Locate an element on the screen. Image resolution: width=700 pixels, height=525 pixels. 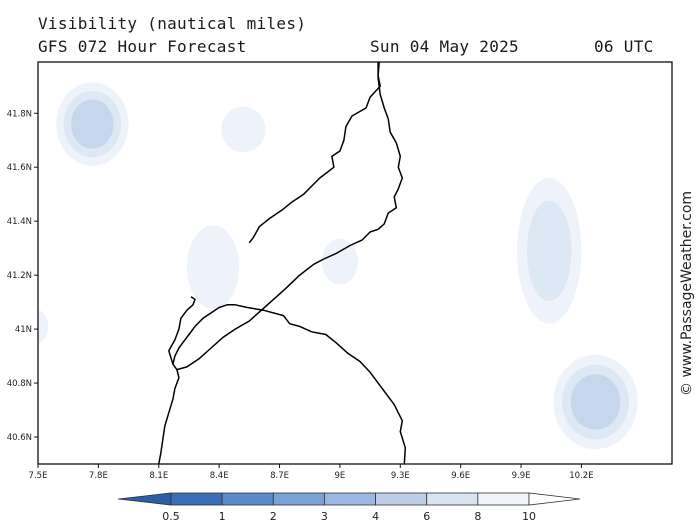
colorbar-label: 2 is located at coordinates (273, 516).